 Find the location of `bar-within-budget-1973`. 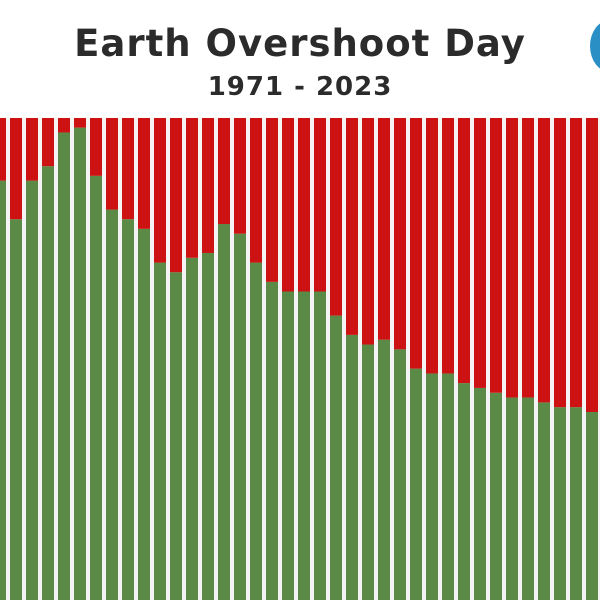

bar-within-budget-1973 is located at coordinates (32, 390).